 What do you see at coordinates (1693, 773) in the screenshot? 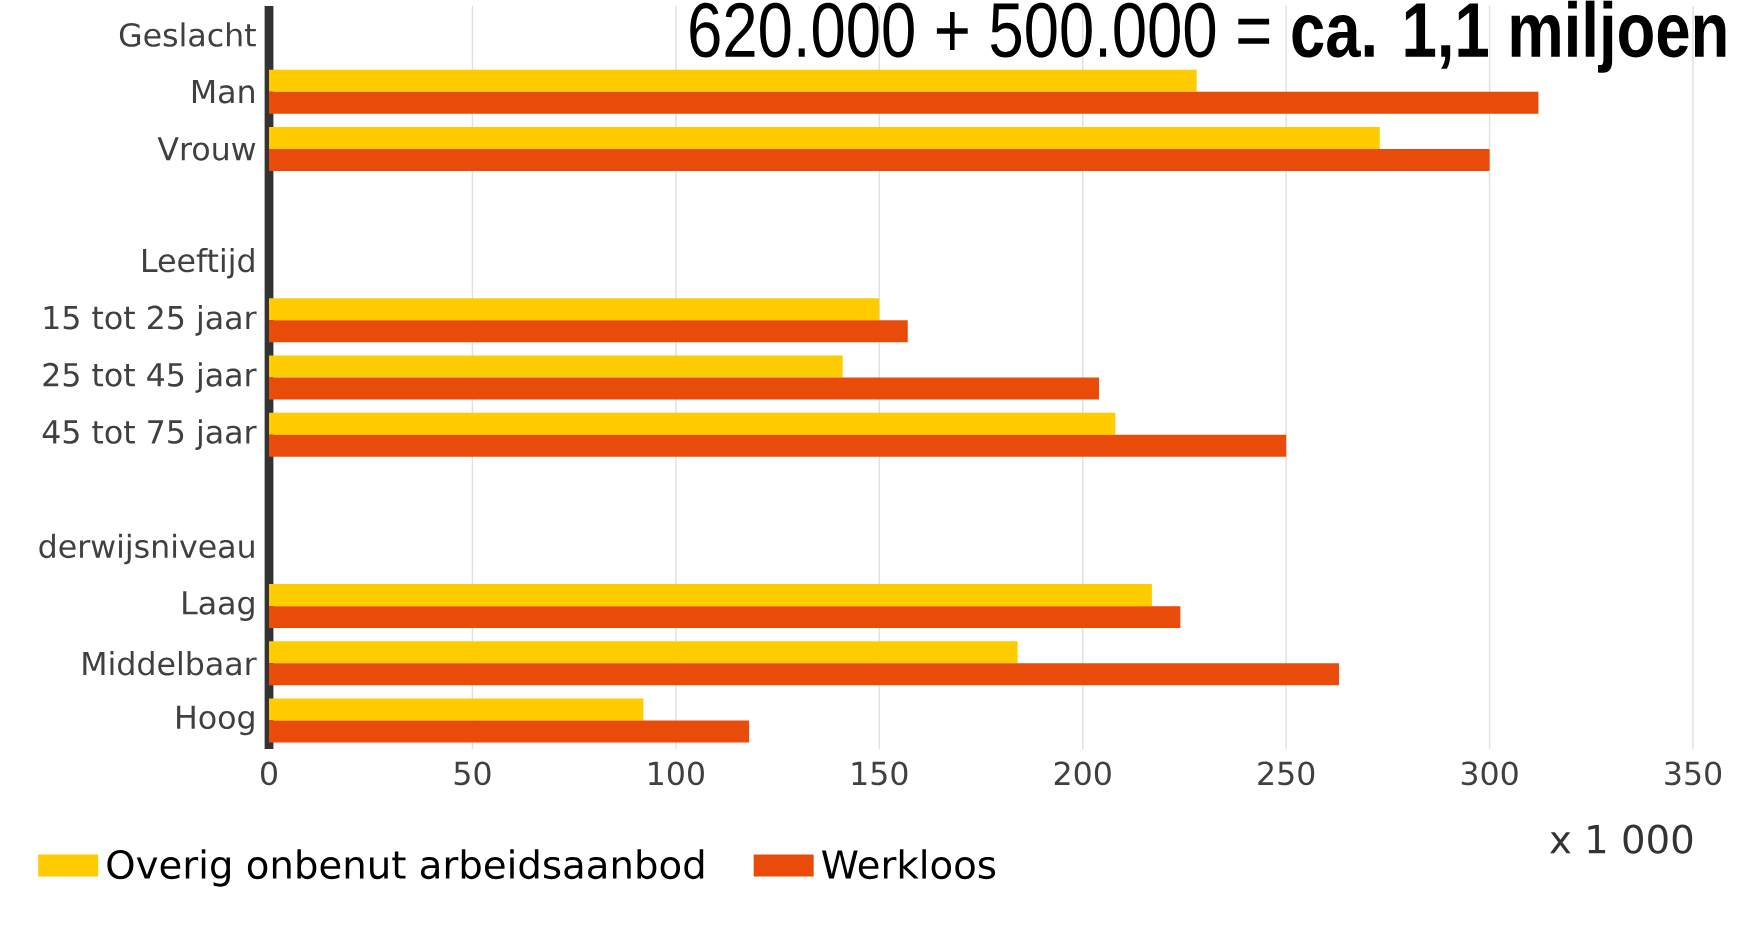
I see `x-tick-label: 350` at bounding box center [1693, 773].